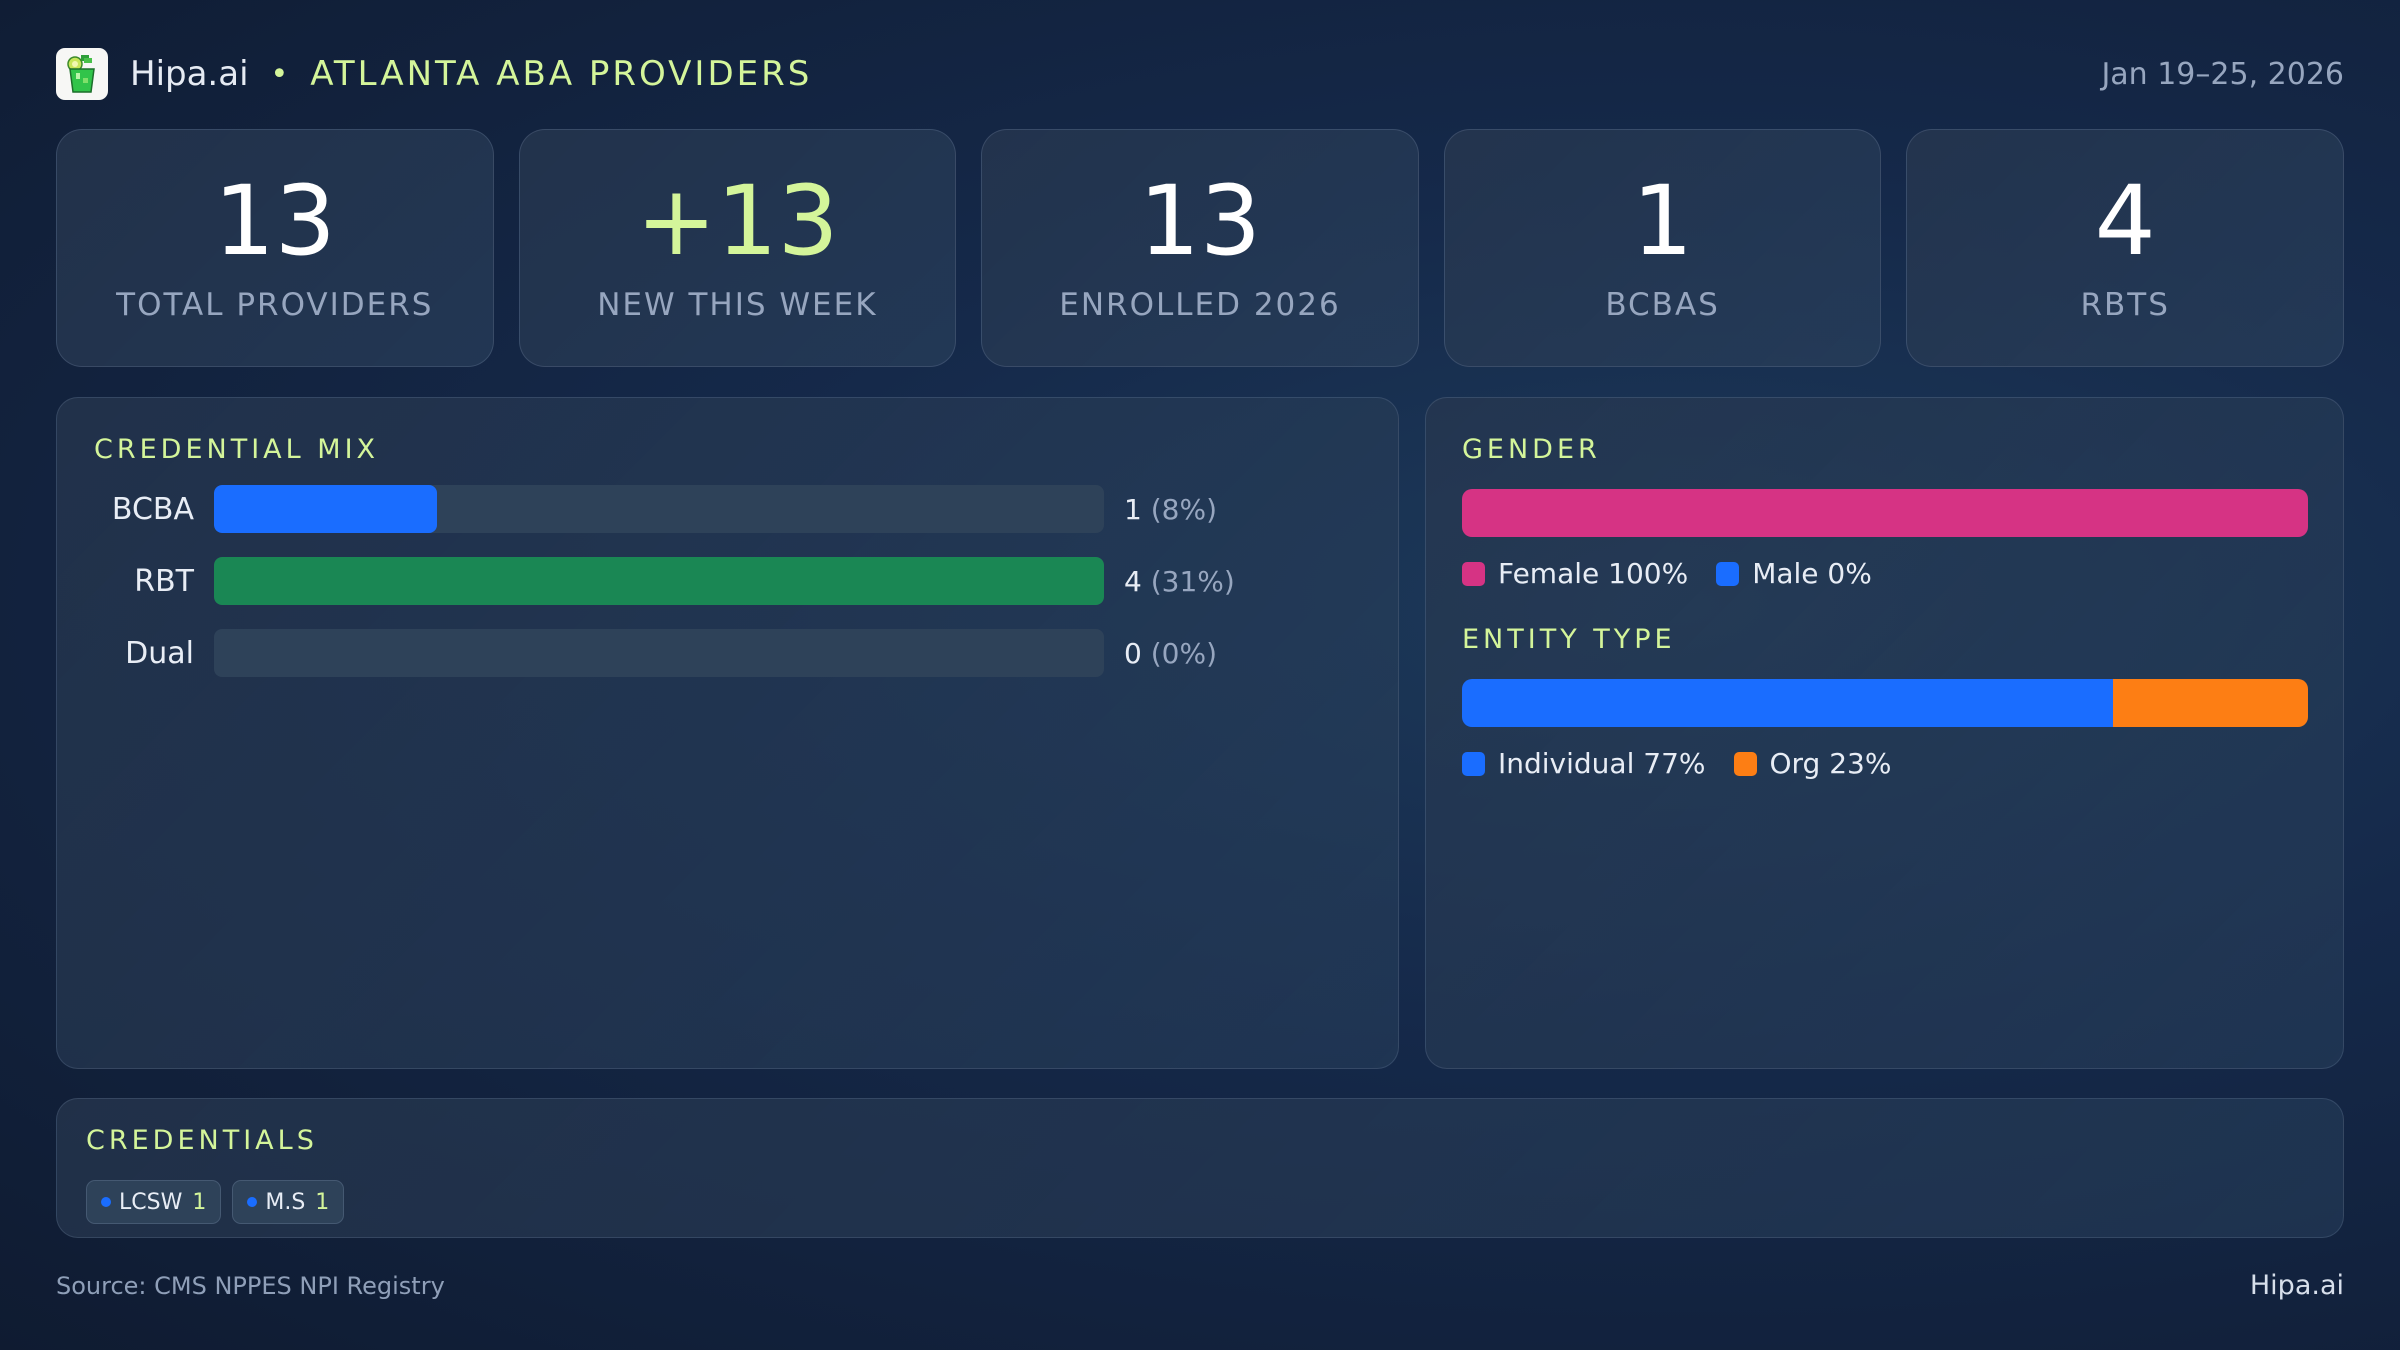 Image resolution: width=2400 pixels, height=1350 pixels. I want to click on credential-chip-ms: M.S 1, so click(288, 1202).